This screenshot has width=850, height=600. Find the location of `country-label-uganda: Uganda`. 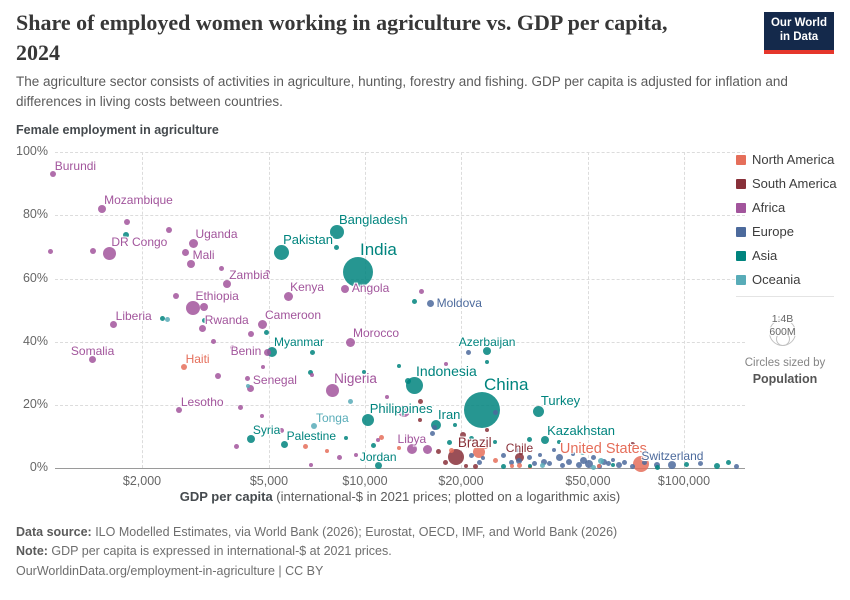

country-label-uganda: Uganda is located at coordinates (216, 234).